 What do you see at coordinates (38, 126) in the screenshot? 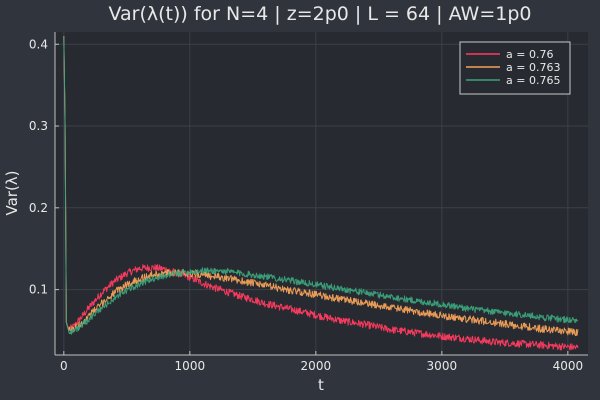
I see `y-tick-label: 0.3` at bounding box center [38, 126].